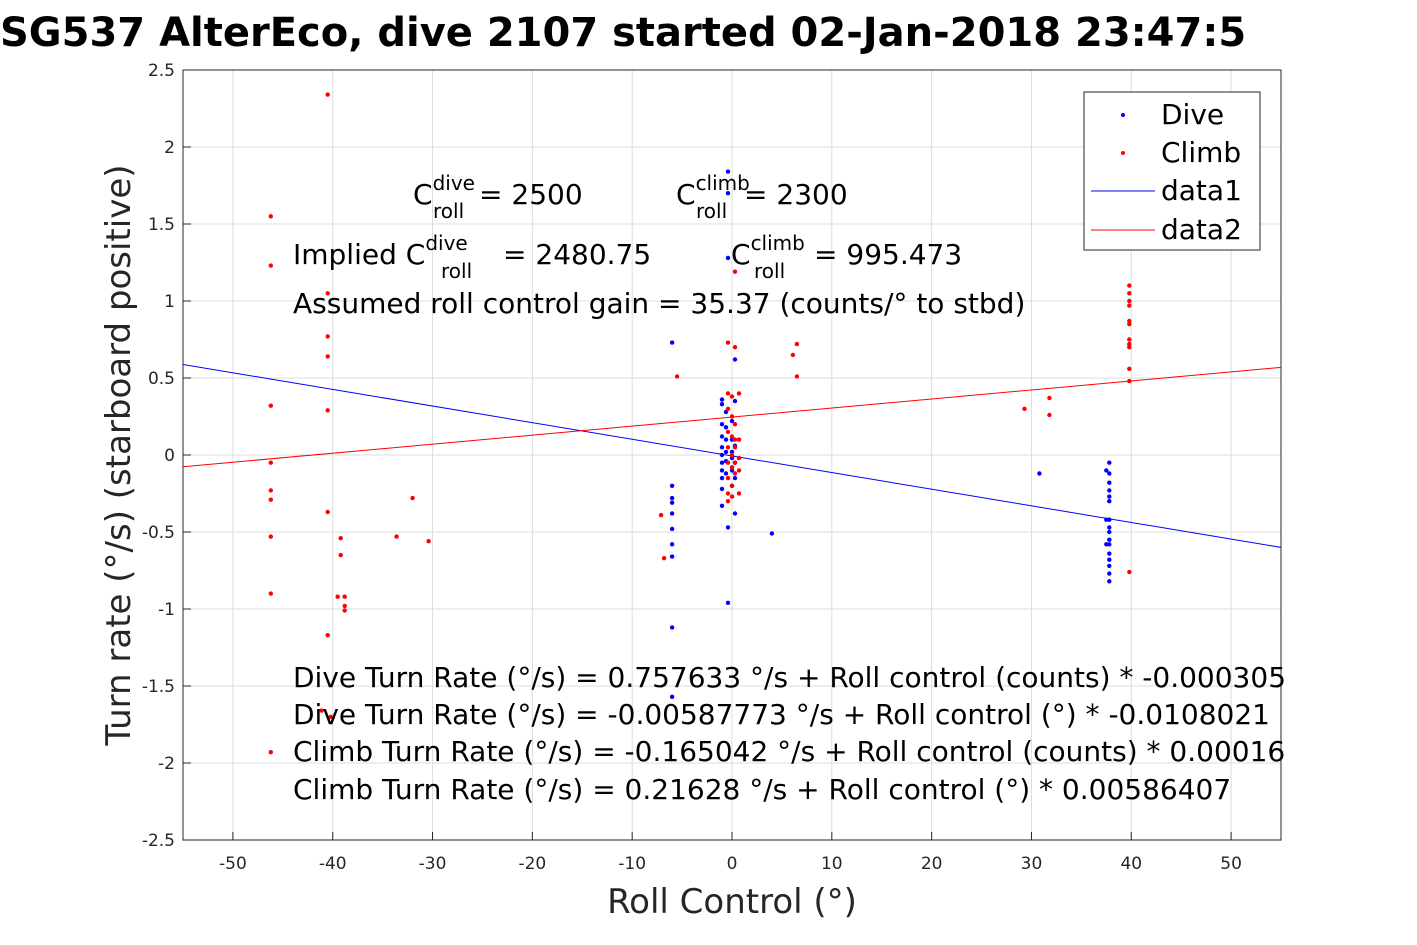  I want to click on x-tick-label: 50, so click(1231, 864).